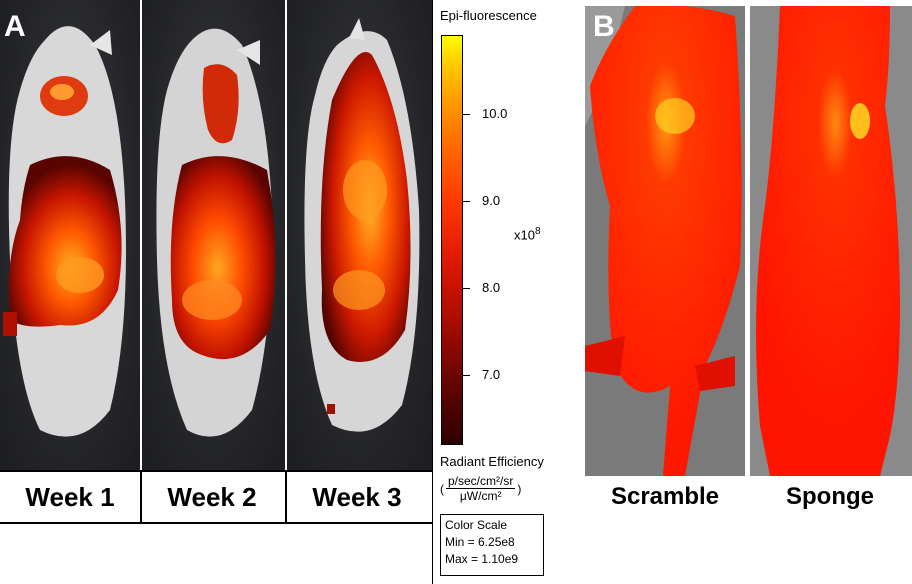  What do you see at coordinates (830, 496) in the screenshot?
I see `sponge-label: Sponge` at bounding box center [830, 496].